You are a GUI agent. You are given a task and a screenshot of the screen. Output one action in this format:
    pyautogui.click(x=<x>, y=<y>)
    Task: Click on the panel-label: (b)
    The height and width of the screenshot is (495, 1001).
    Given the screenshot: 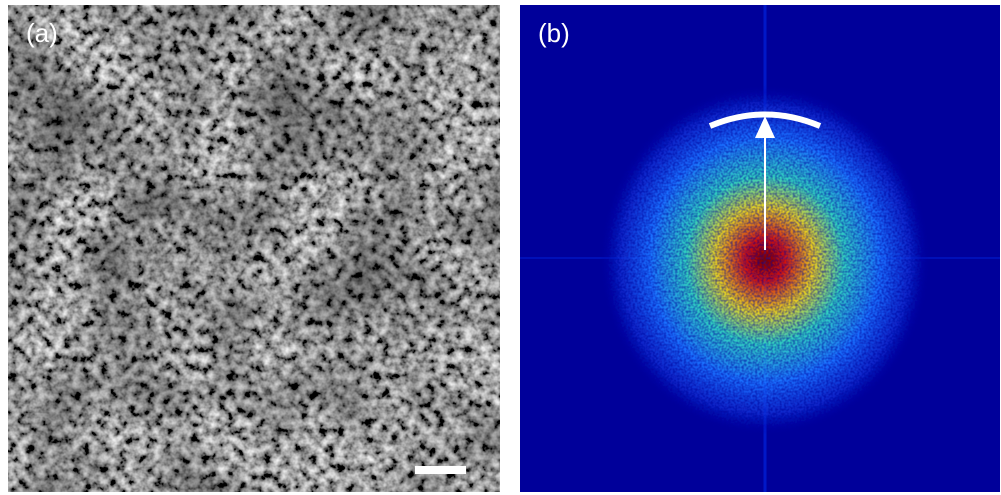 What is the action you would take?
    pyautogui.click(x=554, y=33)
    